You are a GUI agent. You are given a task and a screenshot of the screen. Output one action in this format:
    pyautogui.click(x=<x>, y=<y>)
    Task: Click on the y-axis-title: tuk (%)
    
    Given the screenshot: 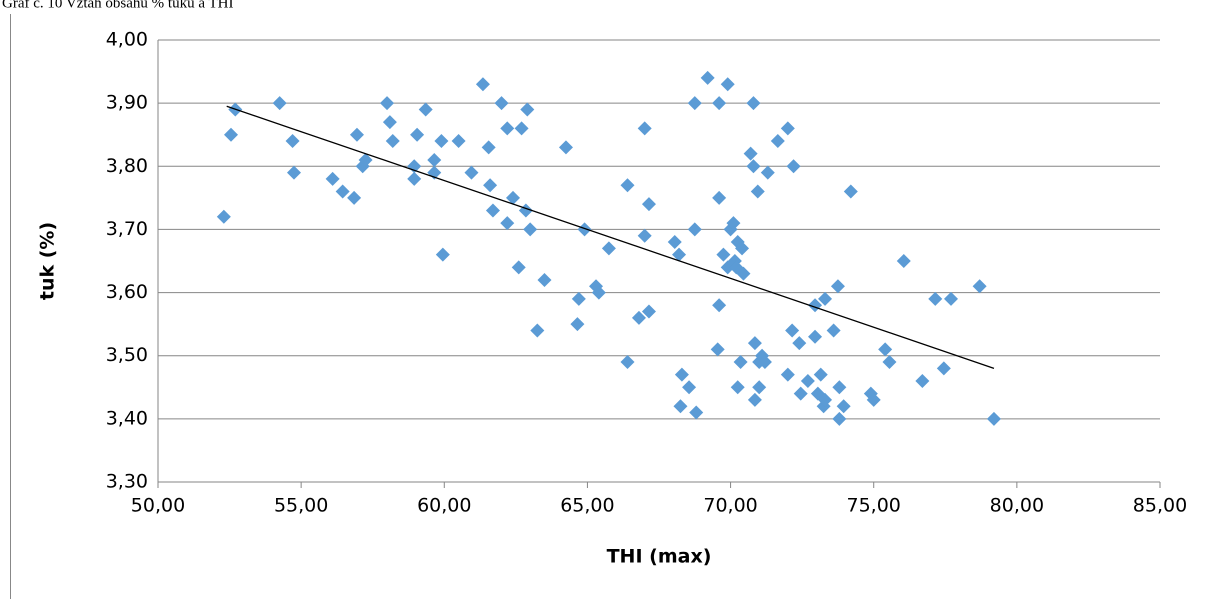 What is the action you would take?
    pyautogui.click(x=48, y=261)
    